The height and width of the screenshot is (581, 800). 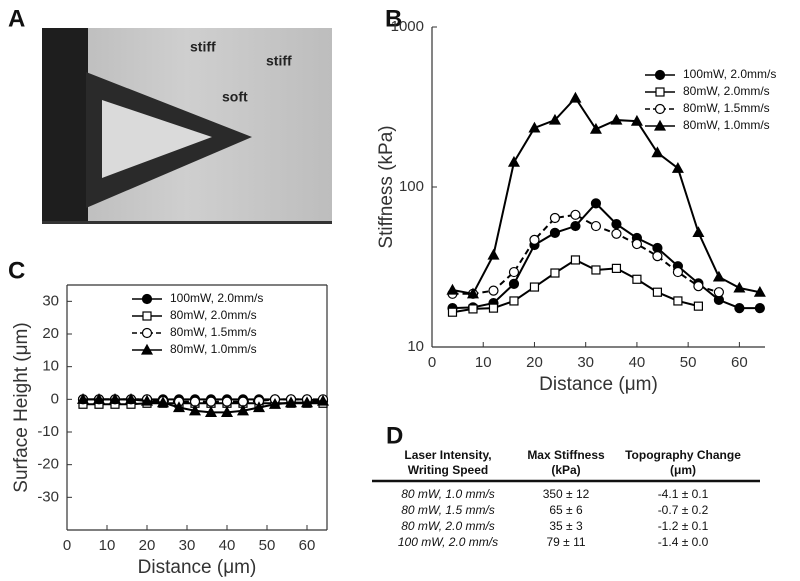 What do you see at coordinates (50, 300) in the screenshot?
I see `y-tick-label: 30` at bounding box center [50, 300].